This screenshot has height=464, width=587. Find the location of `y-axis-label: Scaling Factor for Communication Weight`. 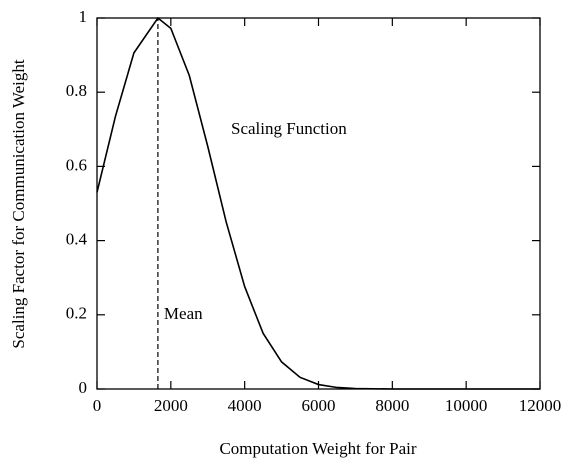

y-axis-label: Scaling Factor for Communication Weight is located at coordinates (18, 203).